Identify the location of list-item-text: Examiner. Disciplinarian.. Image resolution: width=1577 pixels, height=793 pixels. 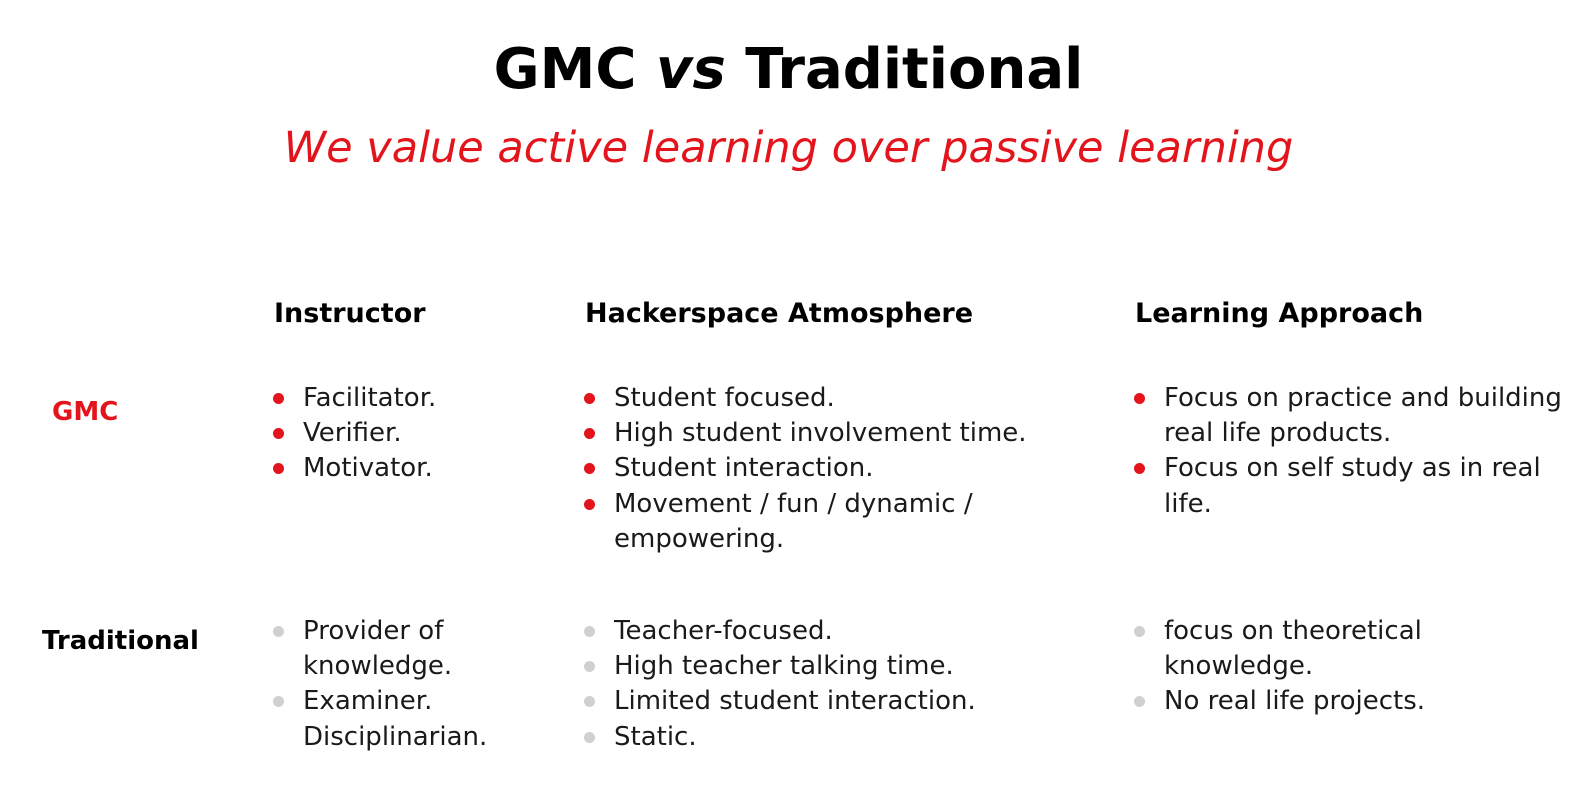
(395, 719).